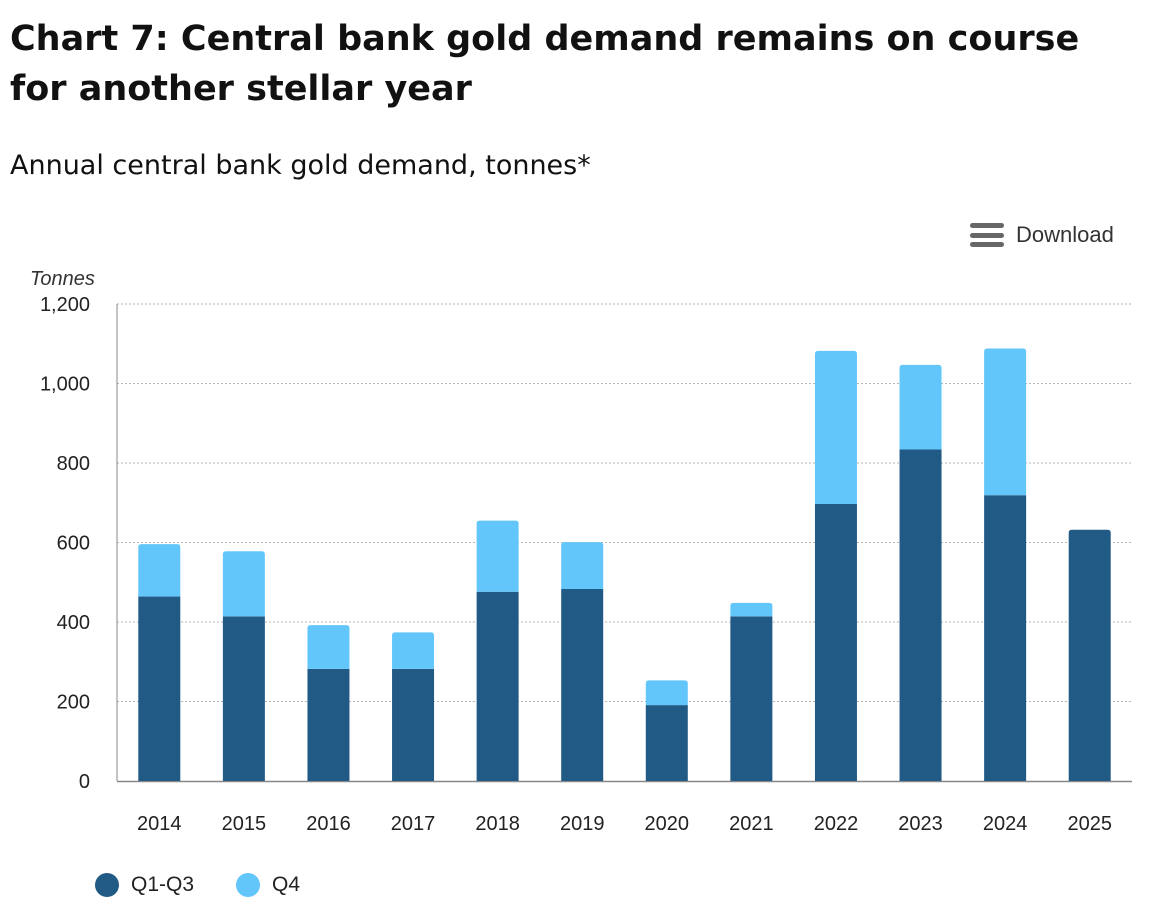 The height and width of the screenshot is (919, 1157). Describe the element at coordinates (413, 724) in the screenshot. I see `bar-q1-q3-2017` at that location.